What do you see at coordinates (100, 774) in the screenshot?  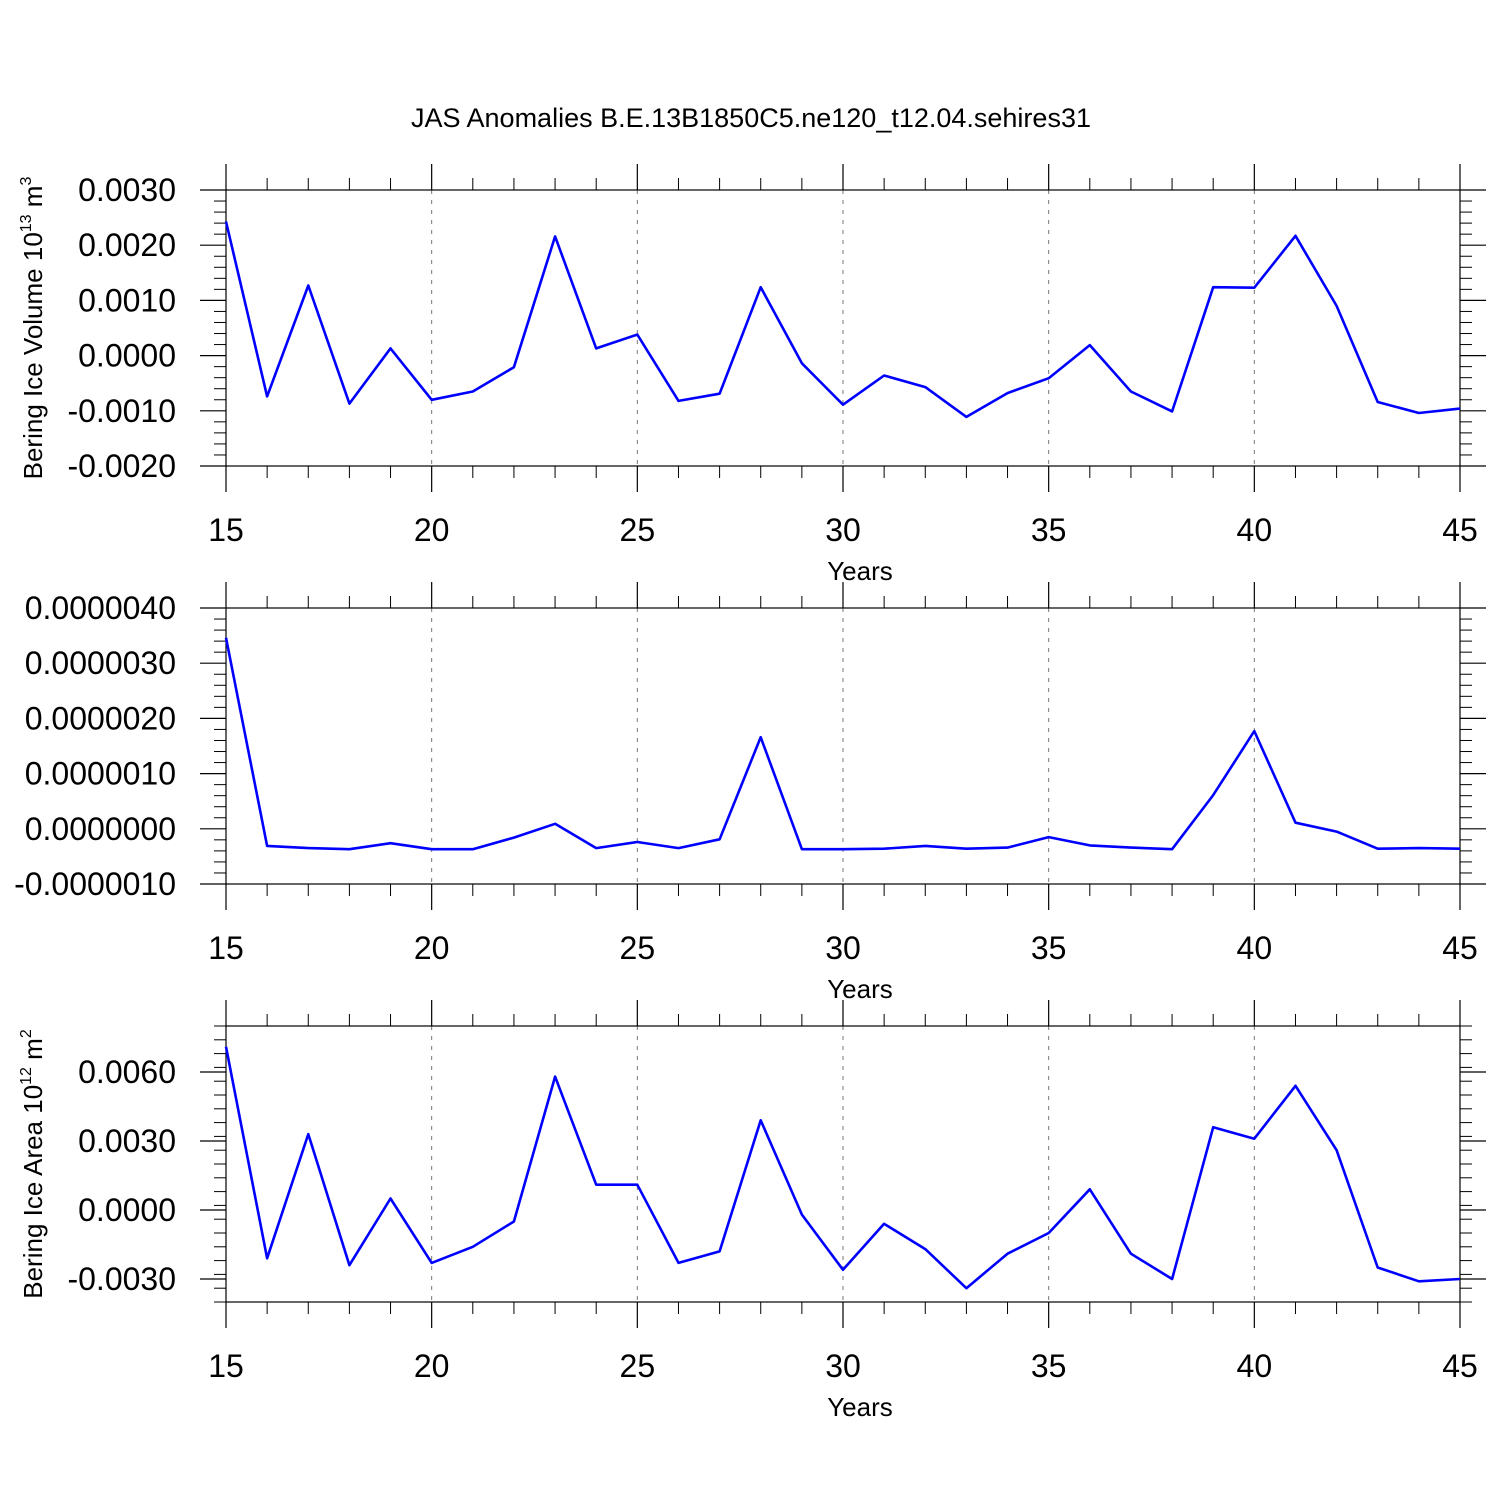 I see `y-tick-label: 0.0000010` at bounding box center [100, 774].